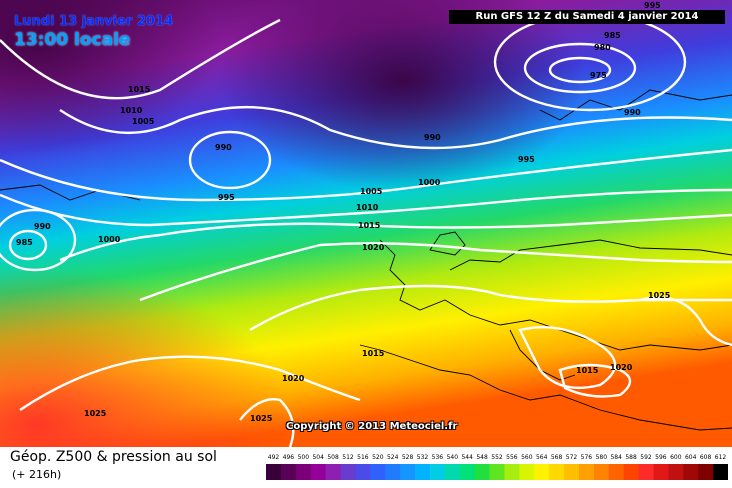 The height and width of the screenshot is (488, 732). What do you see at coordinates (318, 457) in the screenshot?
I see `scale-tick-label: 504` at bounding box center [318, 457].